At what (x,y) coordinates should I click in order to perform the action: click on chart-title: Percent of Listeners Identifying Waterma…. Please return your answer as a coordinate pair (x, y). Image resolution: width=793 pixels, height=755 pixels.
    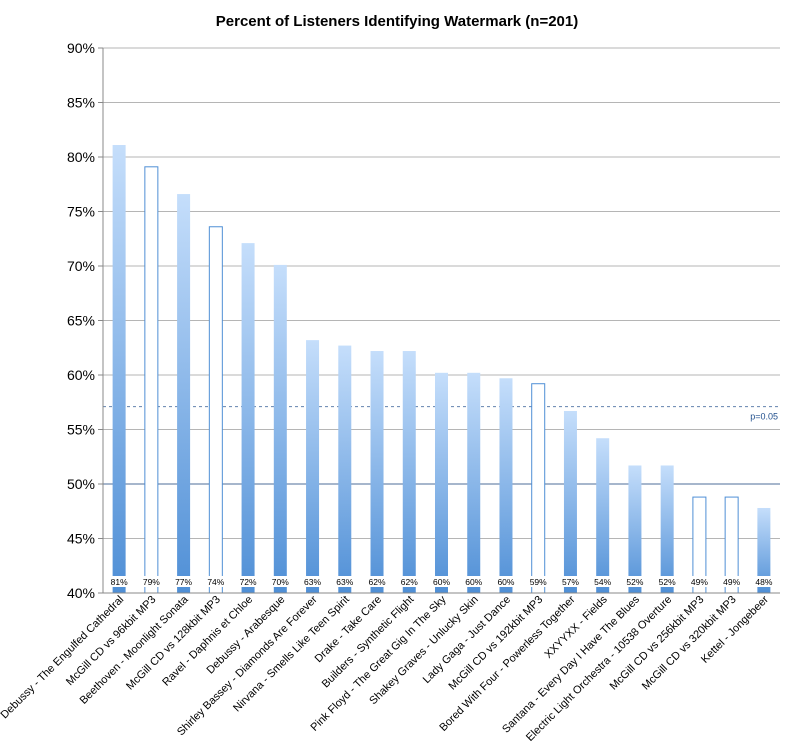
    Looking at the image, I should click on (397, 21).